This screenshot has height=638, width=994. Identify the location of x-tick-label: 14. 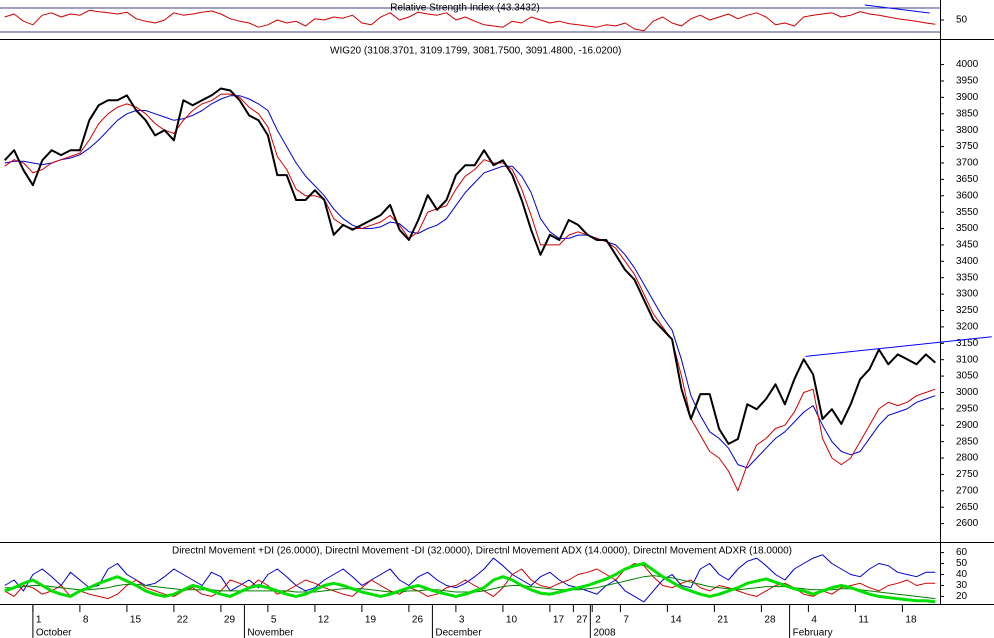
(676, 620).